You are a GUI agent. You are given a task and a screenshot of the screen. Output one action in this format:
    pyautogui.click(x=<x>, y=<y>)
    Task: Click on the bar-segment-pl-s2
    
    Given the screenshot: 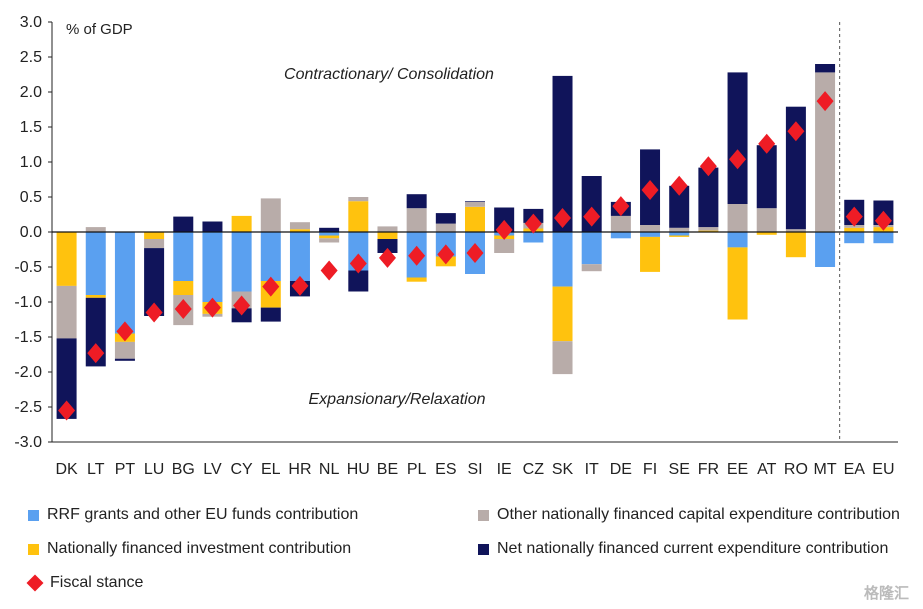 What is the action you would take?
    pyautogui.click(x=416, y=220)
    